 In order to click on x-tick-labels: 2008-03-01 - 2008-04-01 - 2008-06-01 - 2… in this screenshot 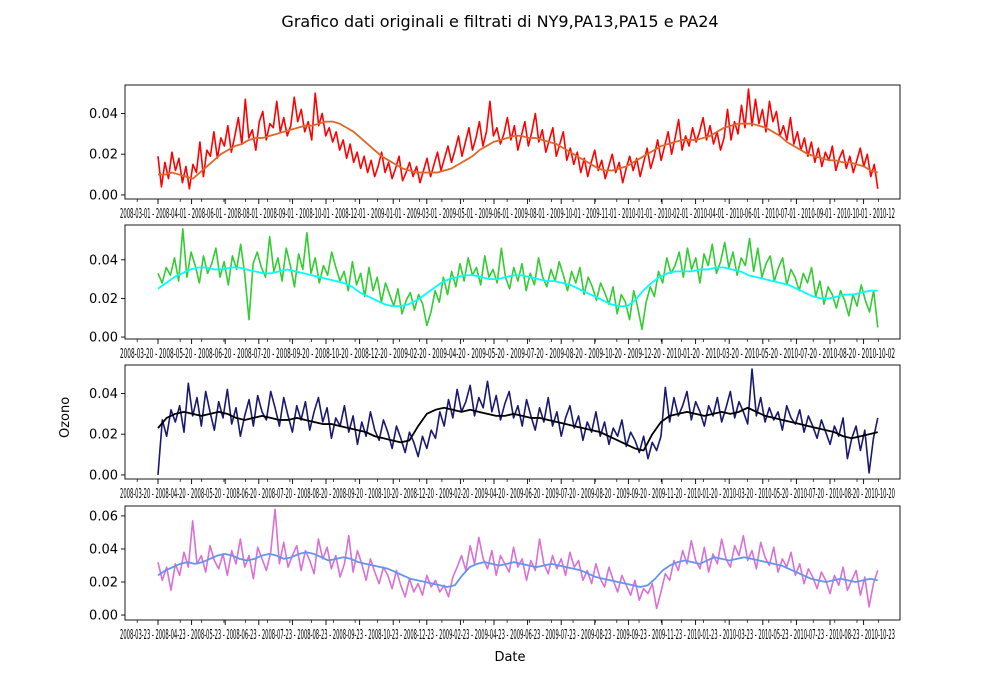, I will do `click(507, 214)`.